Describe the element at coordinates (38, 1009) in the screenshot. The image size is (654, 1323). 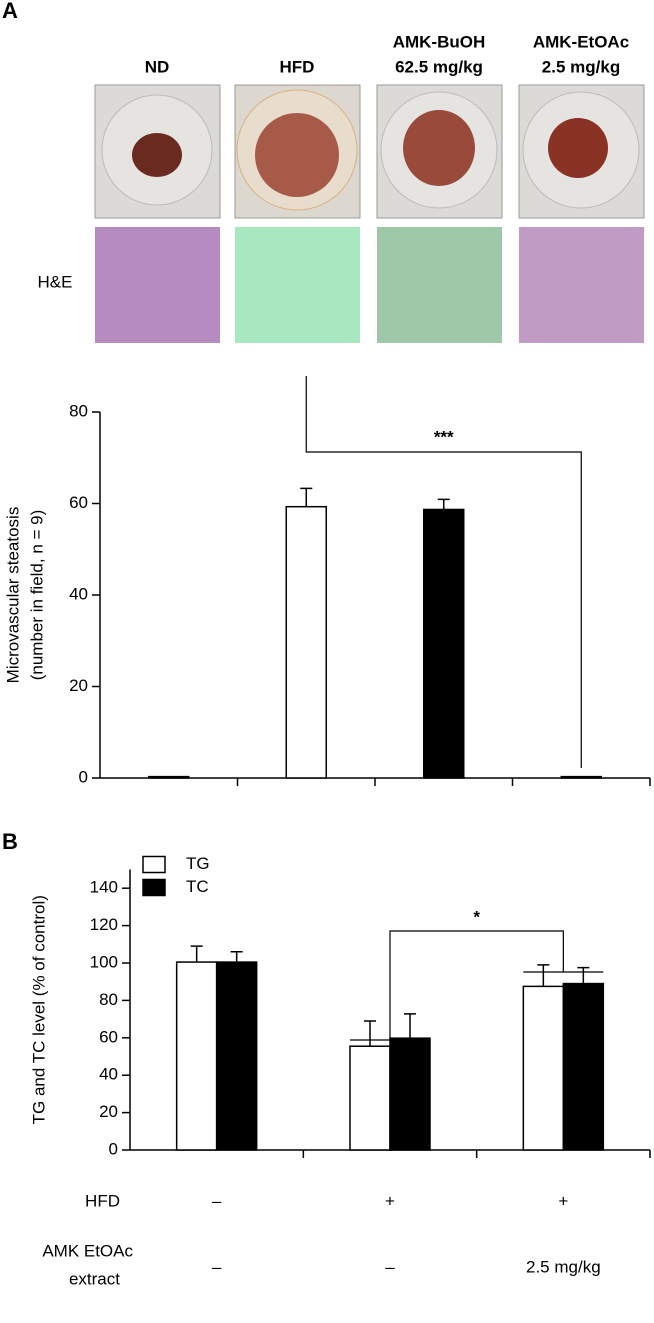
I see `y-axis-label: TG and TC level (% of control)` at that location.